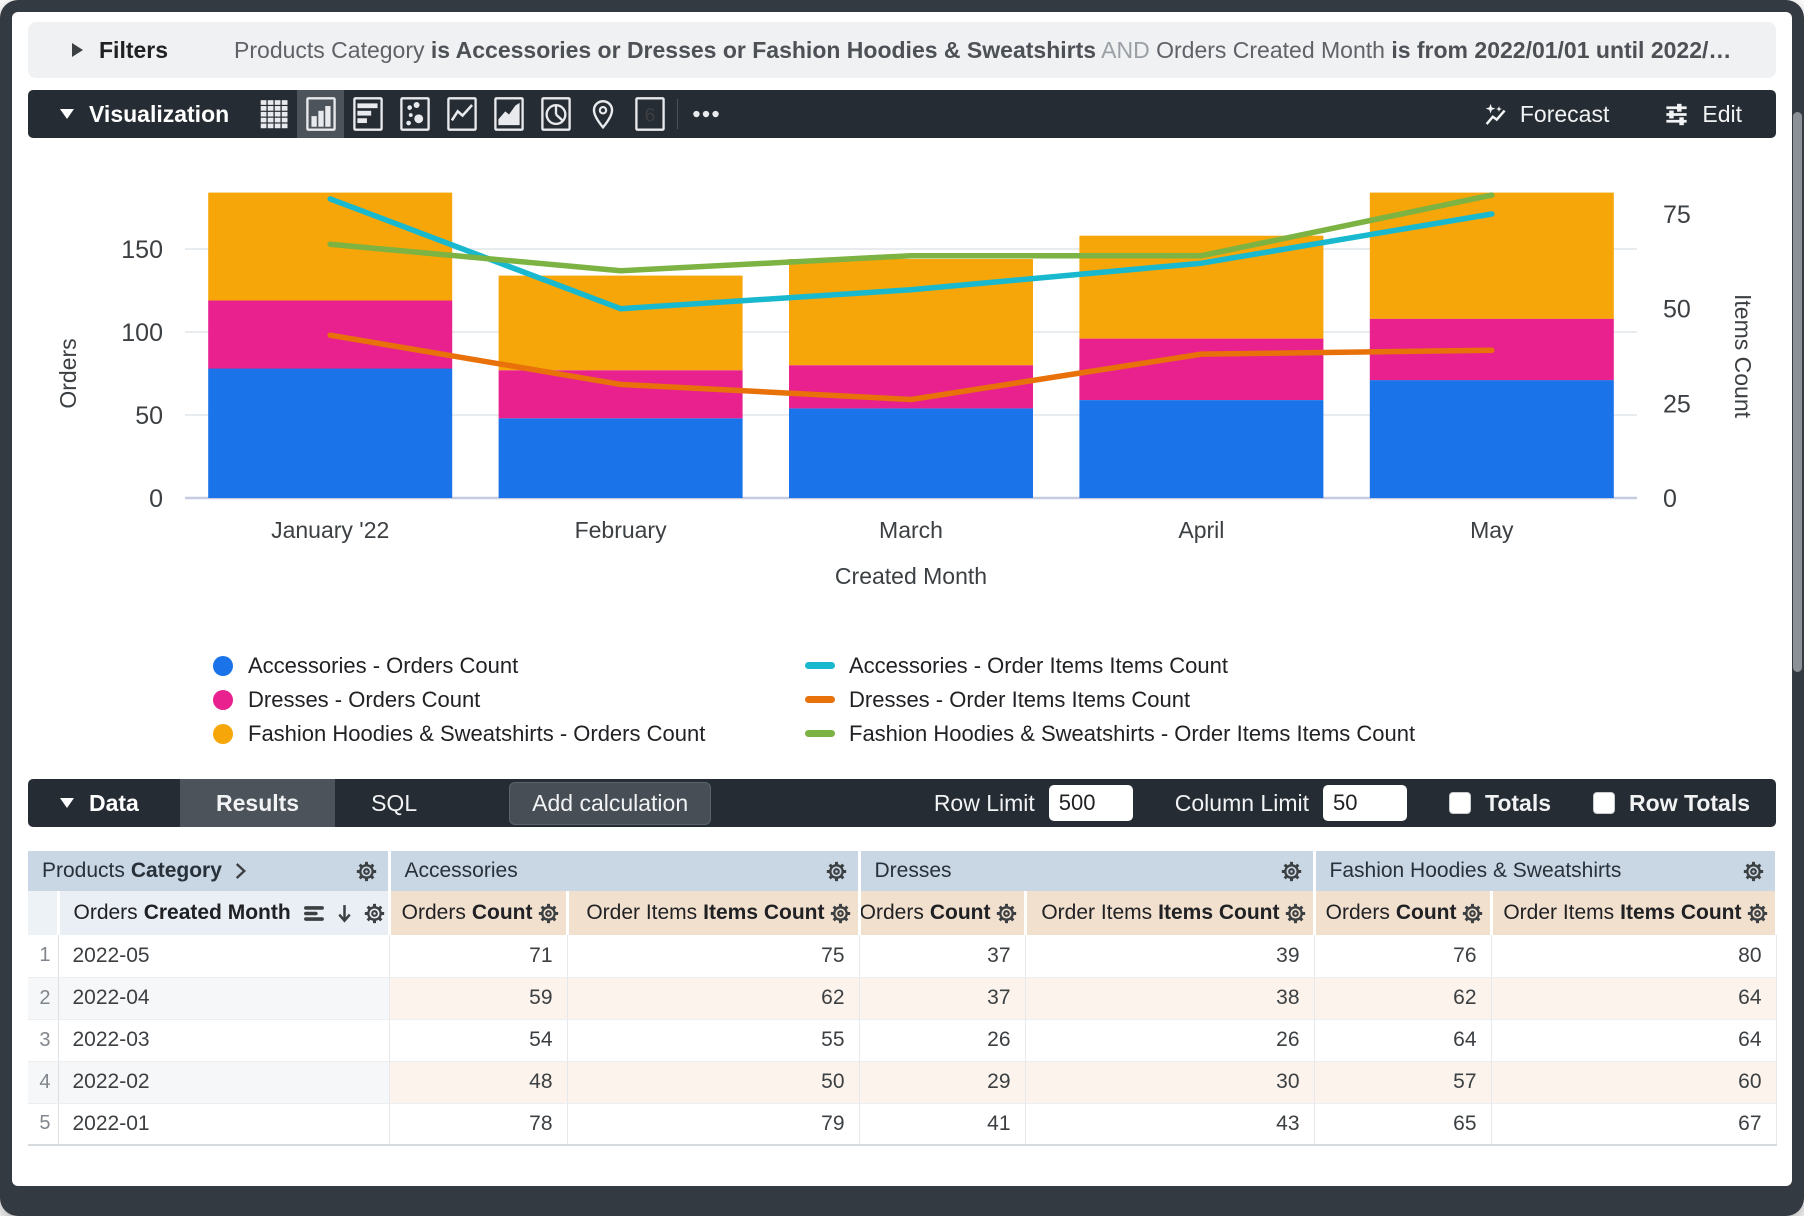 The image size is (1804, 1216). What do you see at coordinates (1634, 1124) in the screenshot?
I see `measure-cell: 67` at bounding box center [1634, 1124].